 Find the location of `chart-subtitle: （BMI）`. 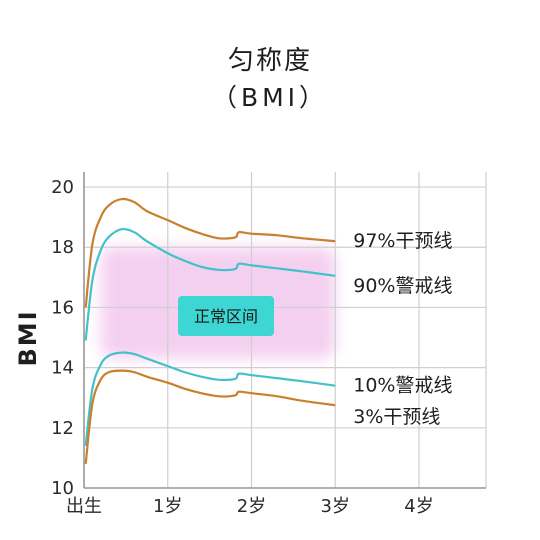

chart-subtitle: （BMI） is located at coordinates (270, 97).